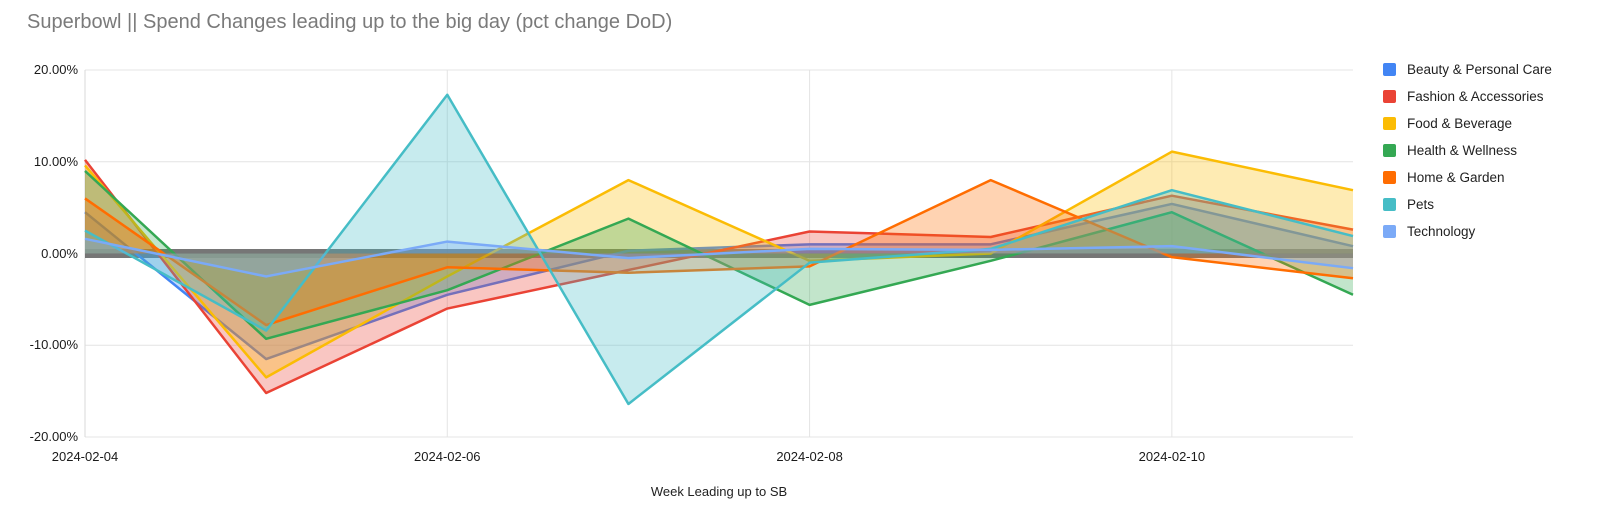  I want to click on legend-label: Food & Beverage, so click(1460, 123).